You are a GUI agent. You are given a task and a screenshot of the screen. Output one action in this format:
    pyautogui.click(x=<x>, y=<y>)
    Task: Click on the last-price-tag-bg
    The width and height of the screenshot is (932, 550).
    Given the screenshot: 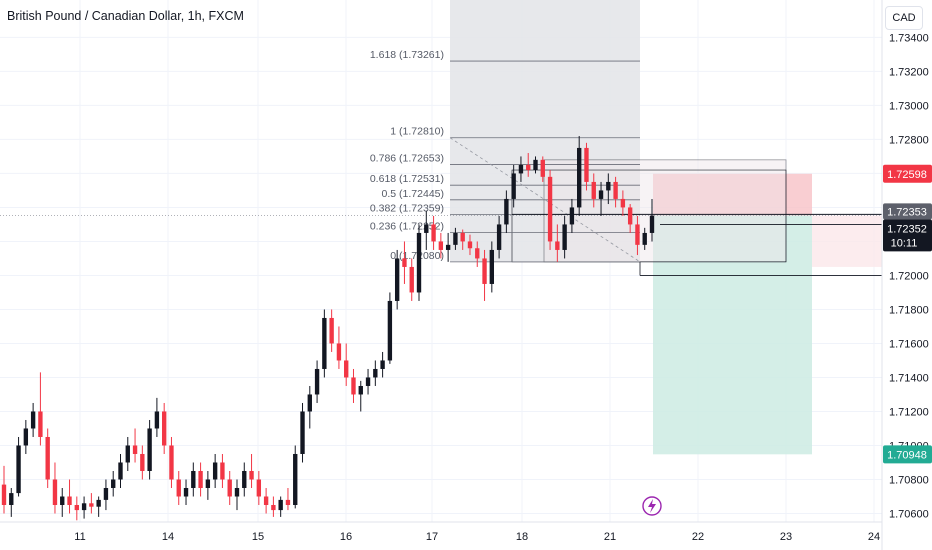 What is the action you would take?
    pyautogui.click(x=907, y=235)
    